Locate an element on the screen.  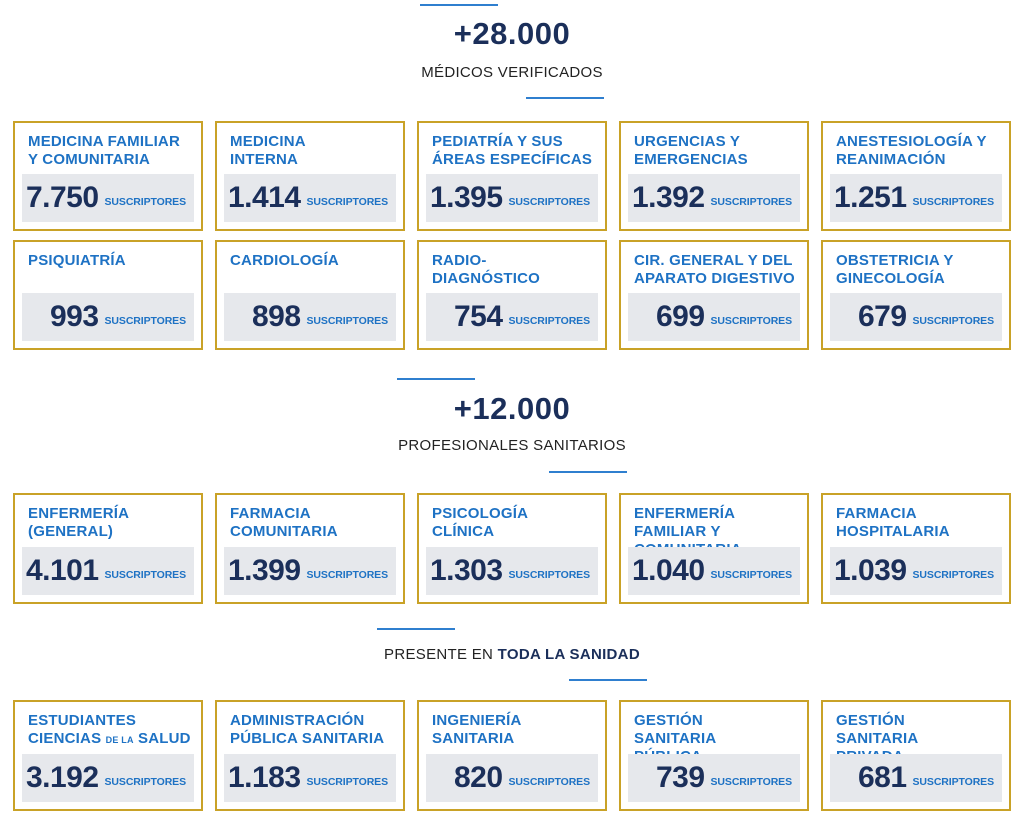
card-value-box: 1.183 SUSCRIPTORES is located at coordinates (310, 778).